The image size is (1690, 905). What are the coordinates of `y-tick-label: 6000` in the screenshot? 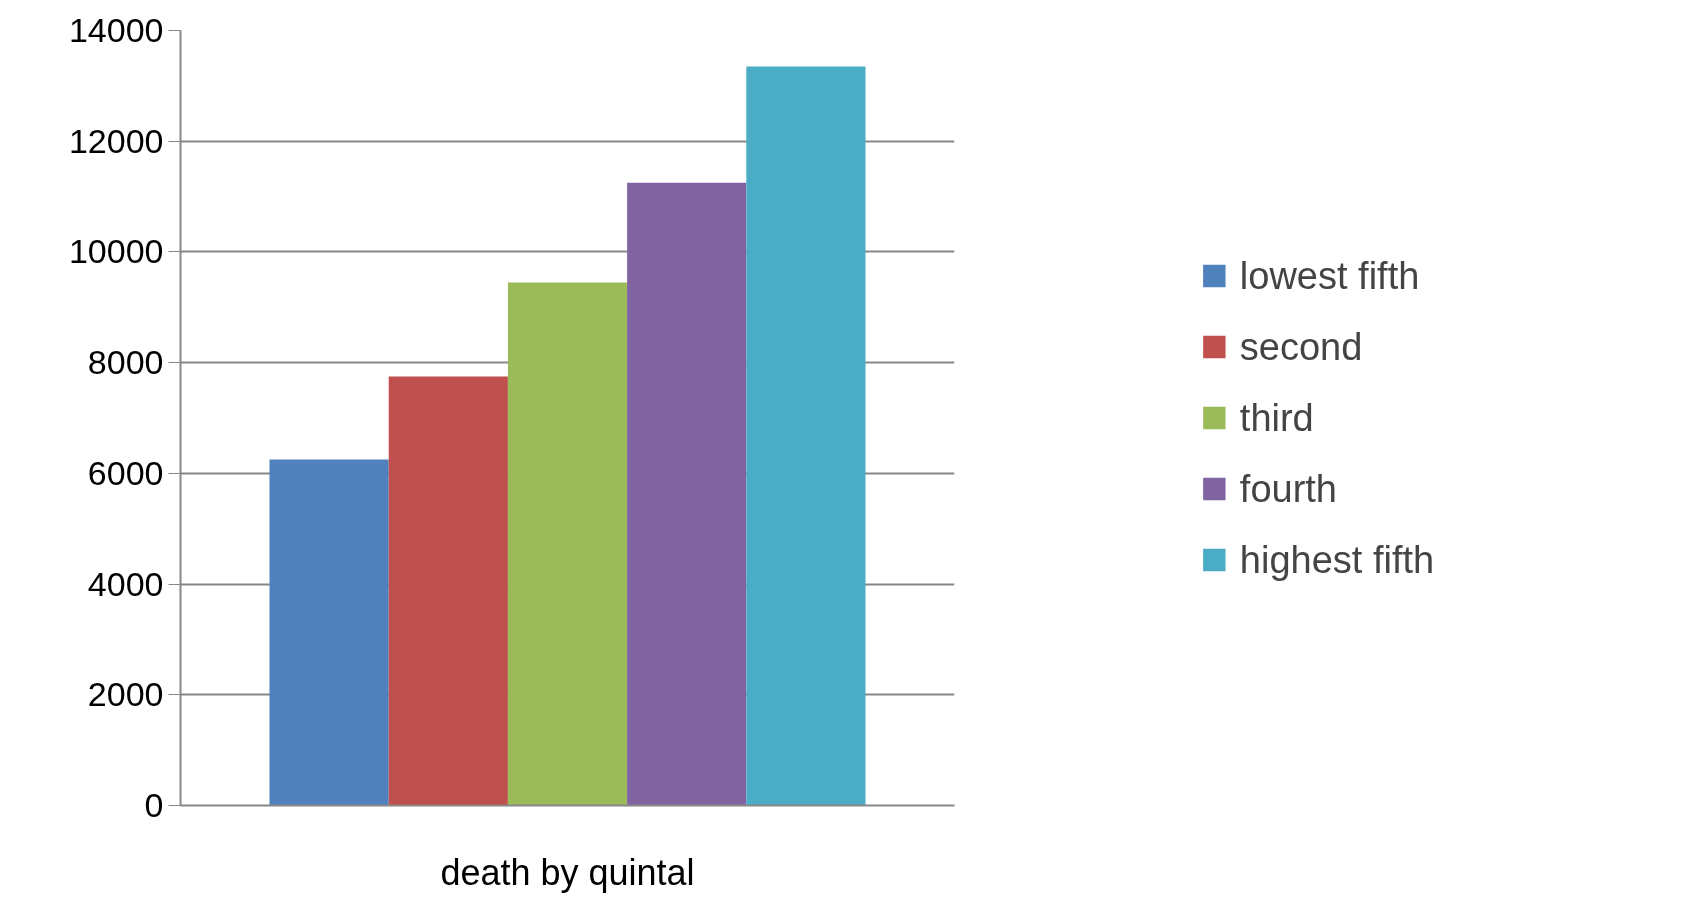 It's located at (125, 472).